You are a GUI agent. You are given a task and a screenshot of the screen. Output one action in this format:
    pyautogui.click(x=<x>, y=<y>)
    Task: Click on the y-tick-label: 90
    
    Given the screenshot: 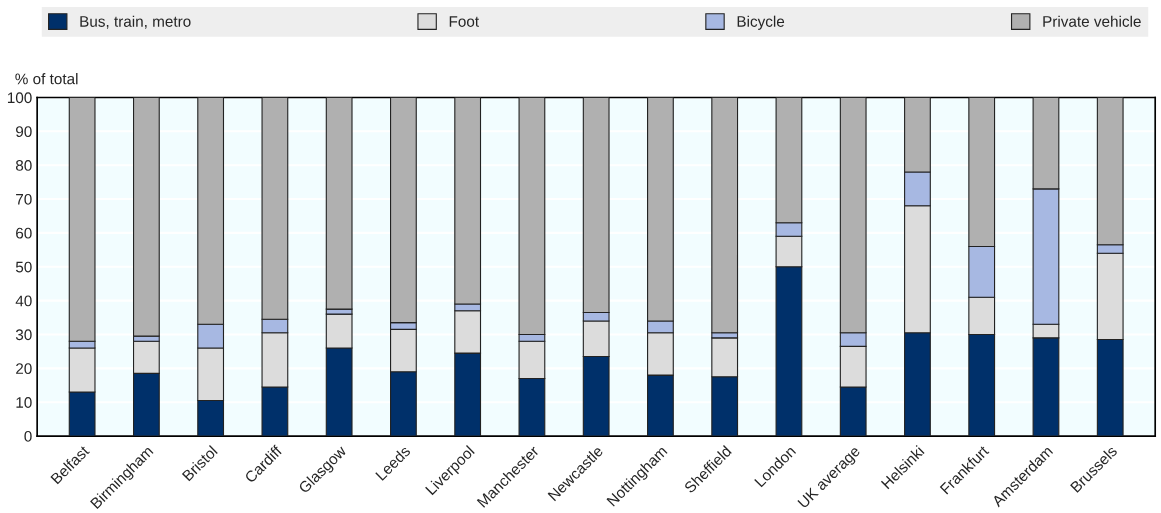 What is the action you would take?
    pyautogui.click(x=24, y=132)
    